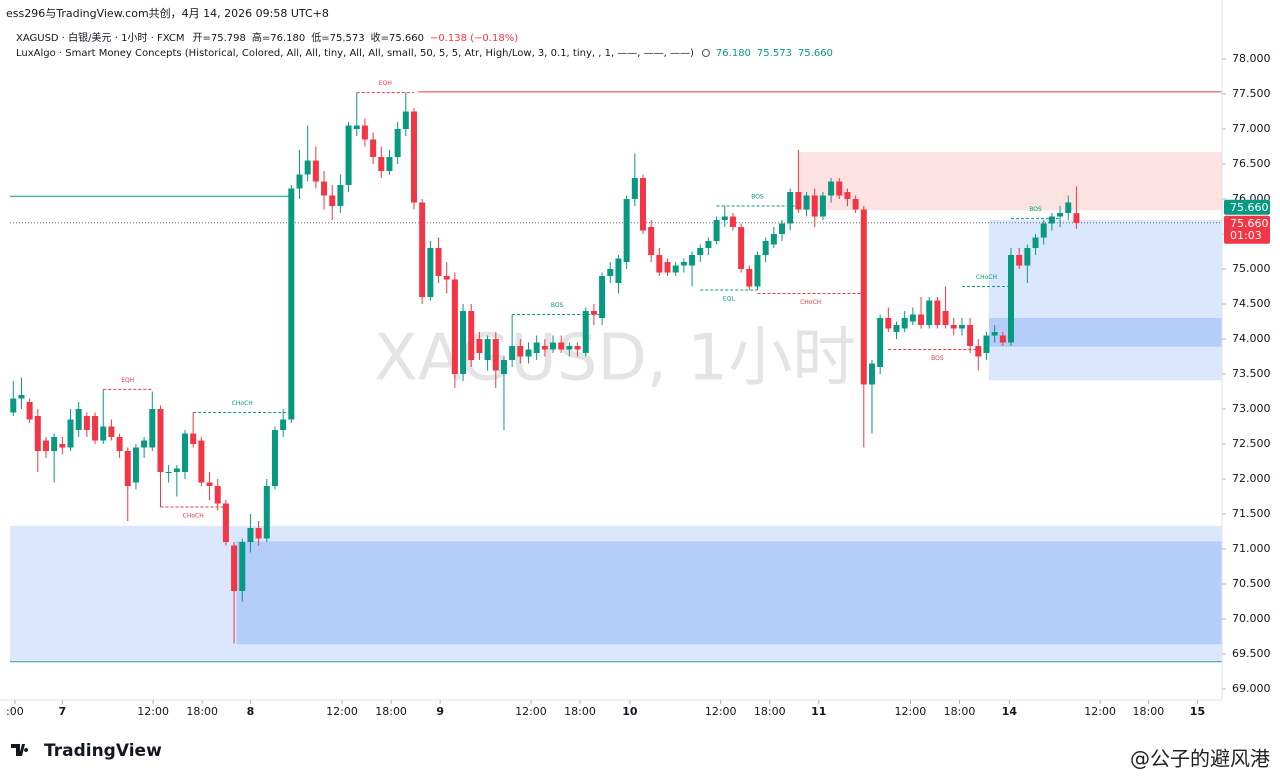  Describe the element at coordinates (251, 711) in the screenshot. I see `x-tick-label: 8` at that location.